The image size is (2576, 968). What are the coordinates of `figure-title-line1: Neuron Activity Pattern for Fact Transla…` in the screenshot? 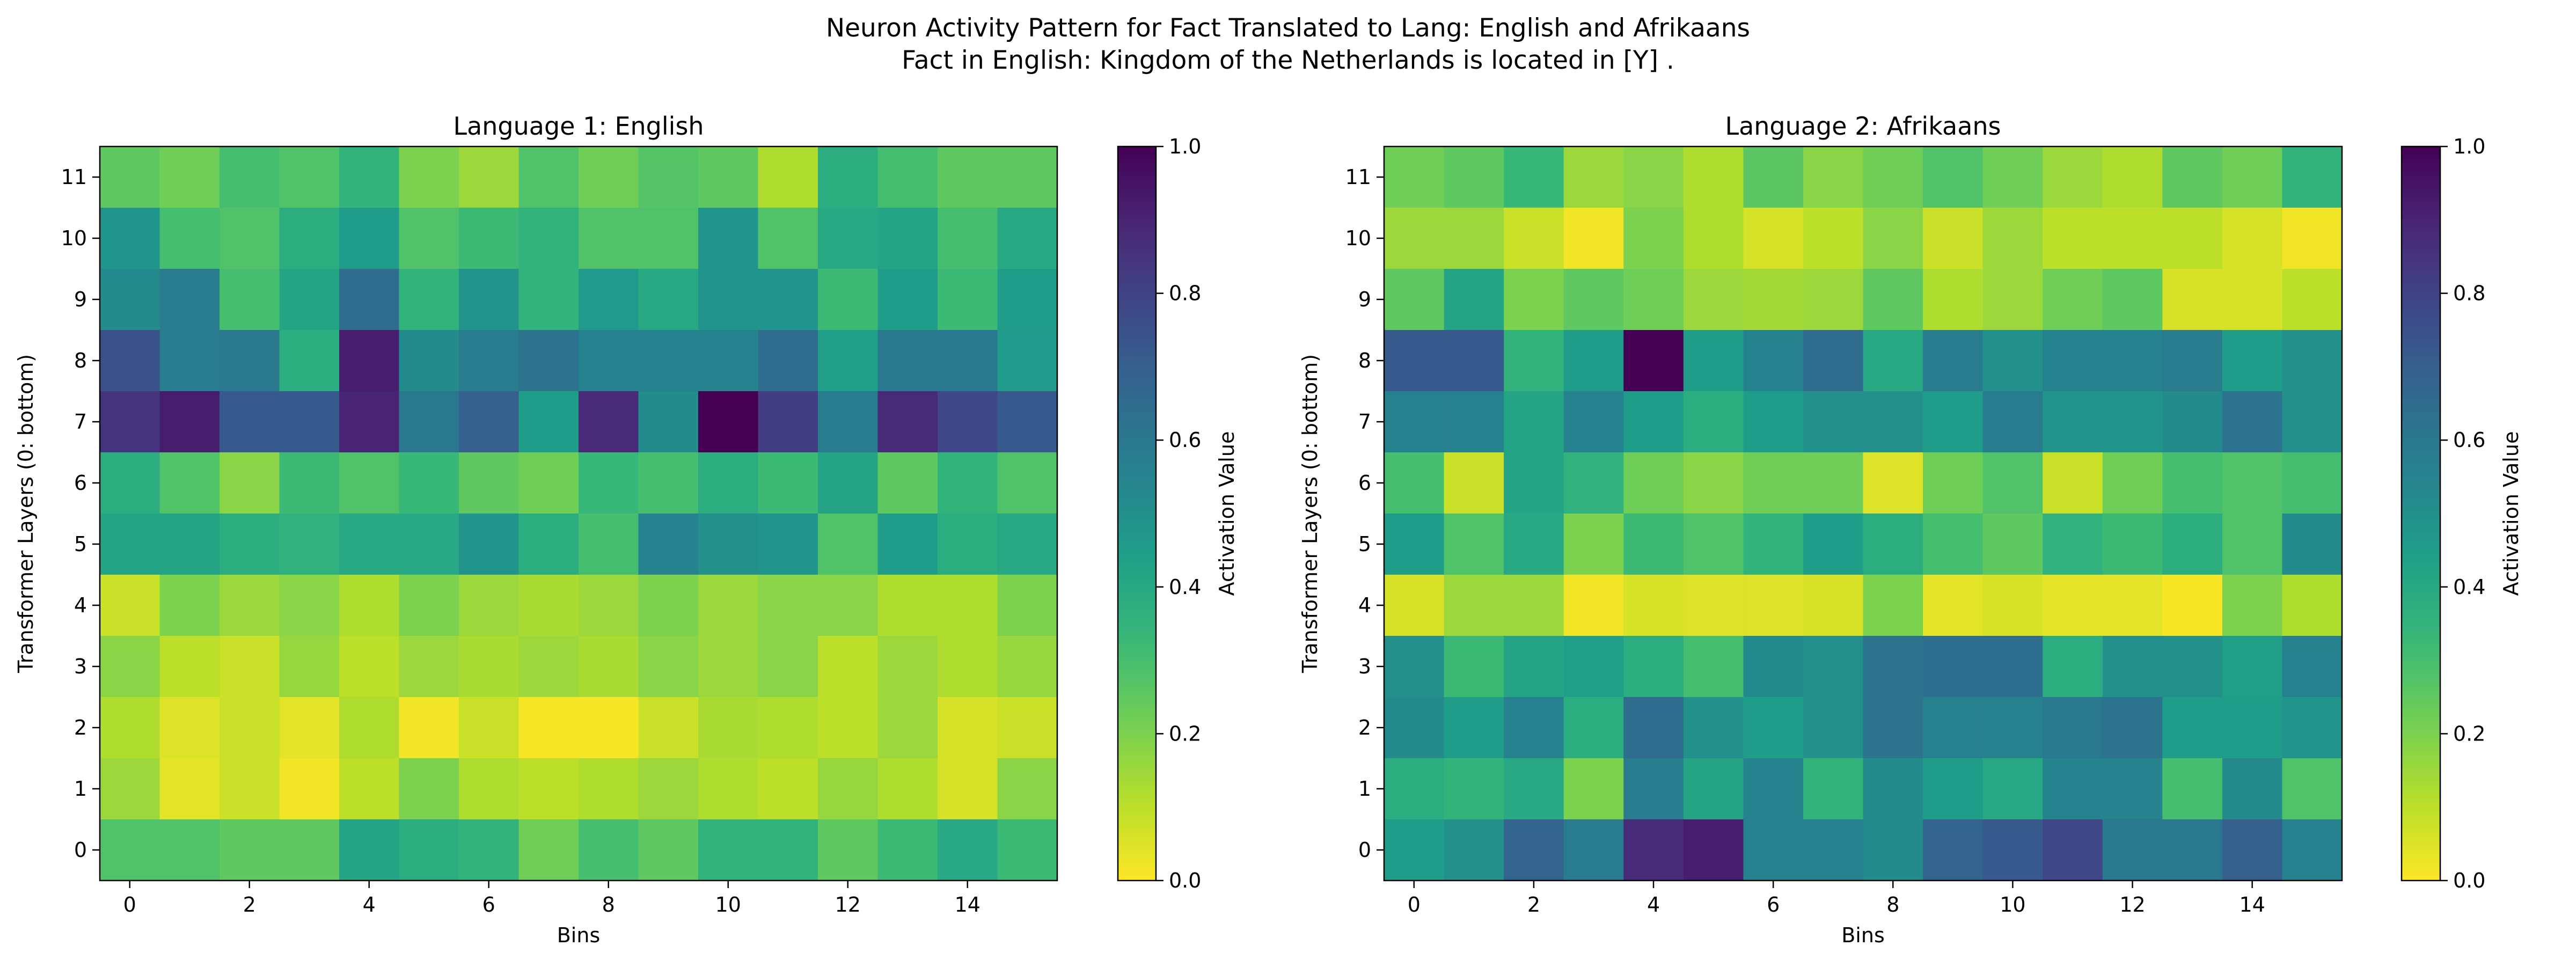 It's located at (1288, 28).